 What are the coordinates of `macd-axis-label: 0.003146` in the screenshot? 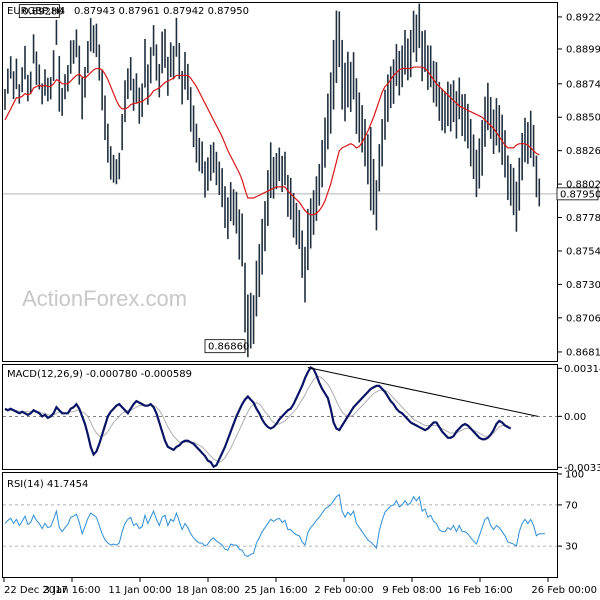 It's located at (582, 369).